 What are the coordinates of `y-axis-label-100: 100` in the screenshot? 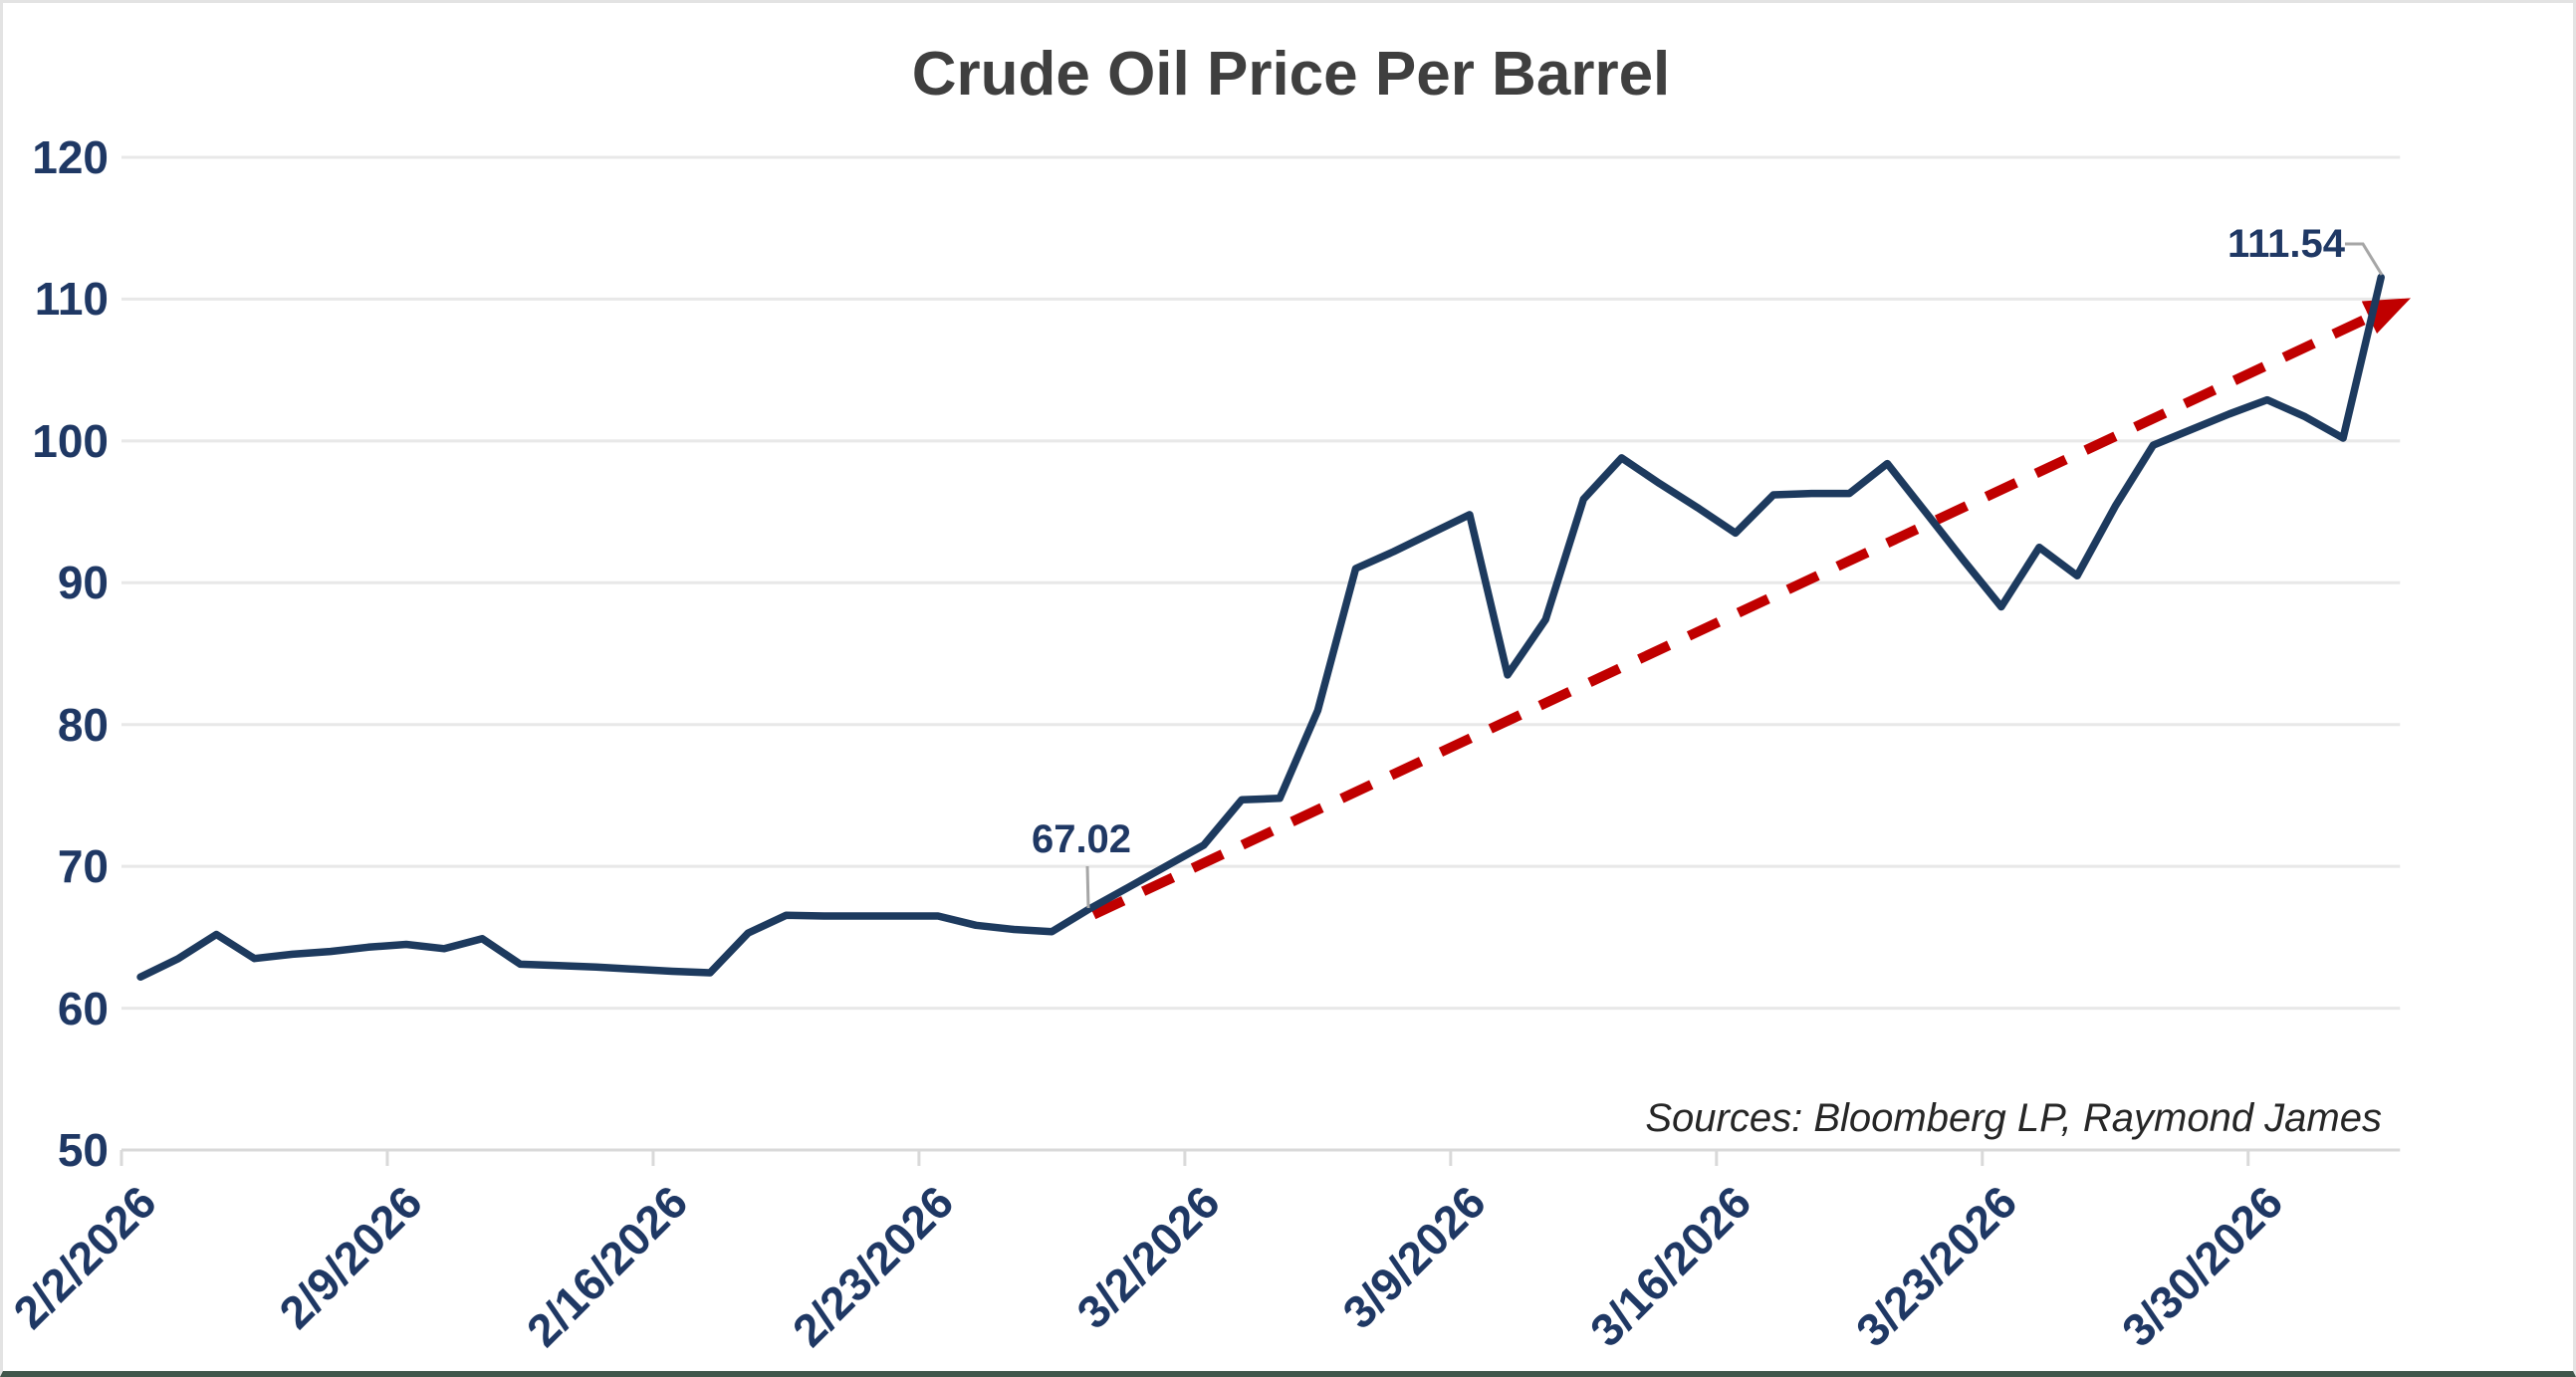 It's located at (70, 441).